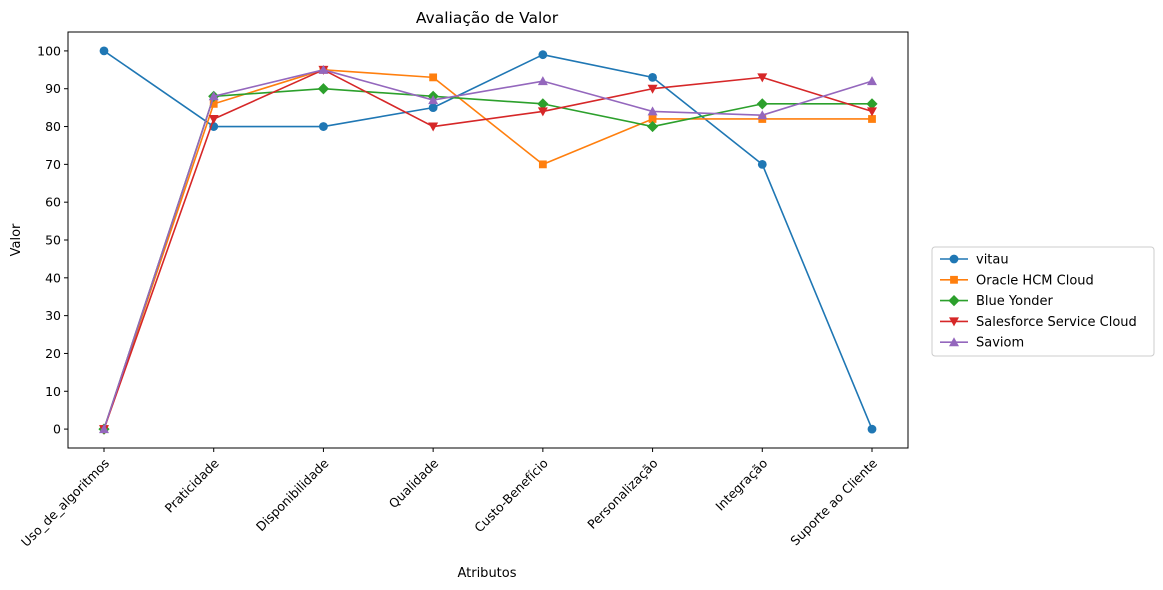 The width and height of the screenshot is (1163, 590). Describe the element at coordinates (53, 315) in the screenshot. I see `y-tick-label: 30` at that location.